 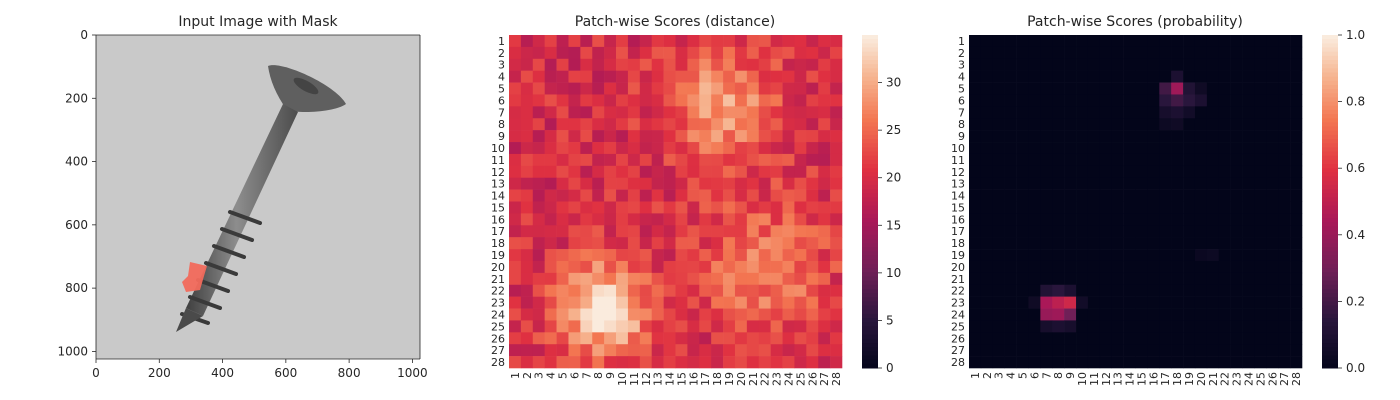 What do you see at coordinates (958, 148) in the screenshot?
I see `row-label: 10` at bounding box center [958, 148].